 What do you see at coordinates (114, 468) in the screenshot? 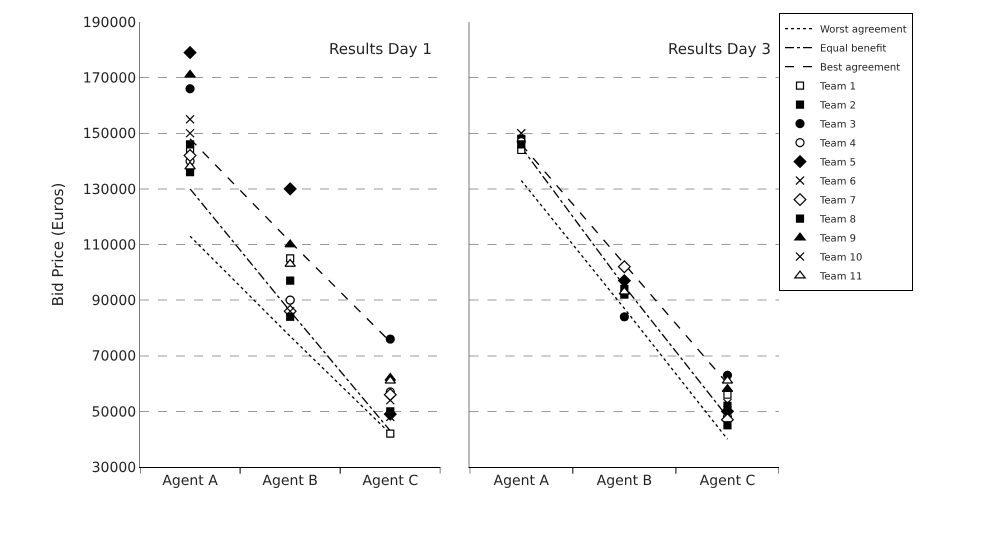
I see `y-tick-label: 30000` at bounding box center [114, 468].